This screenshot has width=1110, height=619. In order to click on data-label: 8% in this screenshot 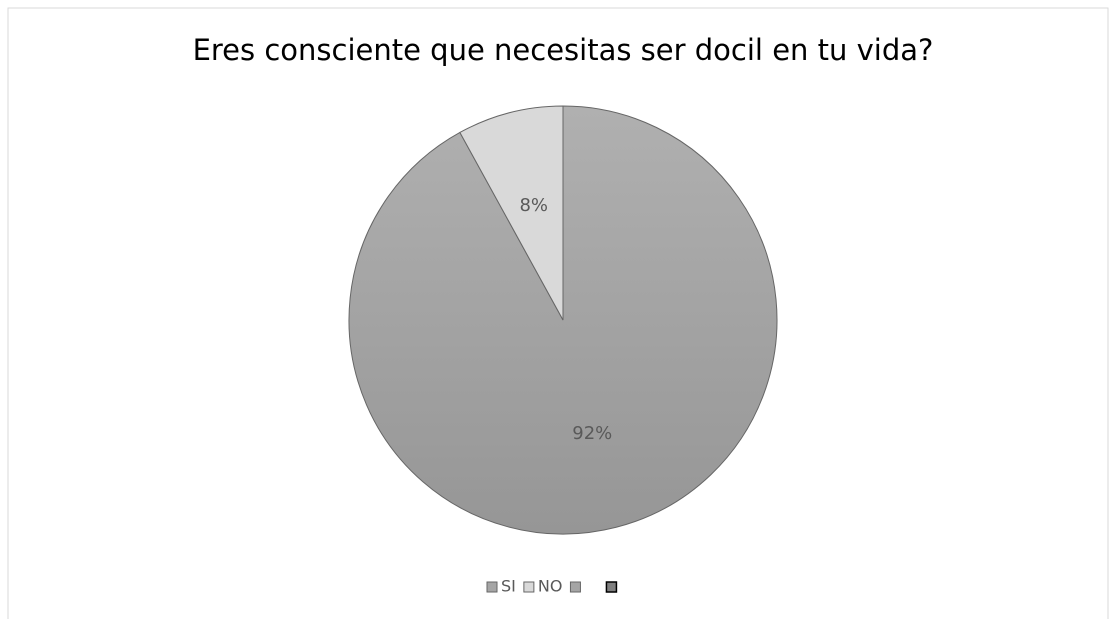, I will do `click(533, 205)`.